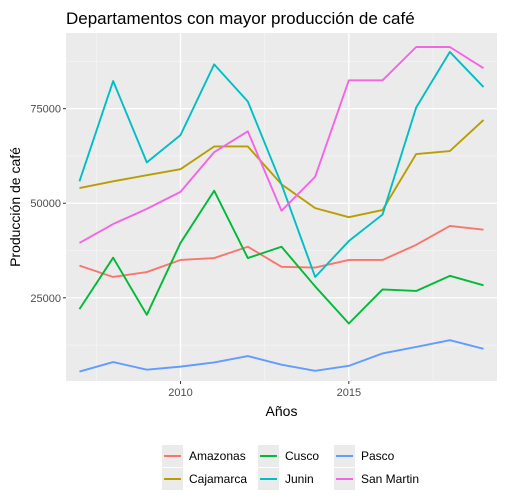  I want to click on legend-item-cajamarca: Cajamarca, so click(204, 479).